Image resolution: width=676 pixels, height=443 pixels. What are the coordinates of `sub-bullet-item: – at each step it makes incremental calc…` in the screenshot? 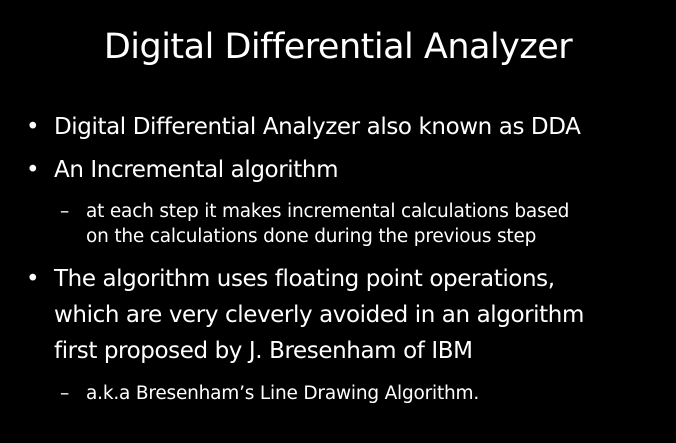 It's located at (315, 224).